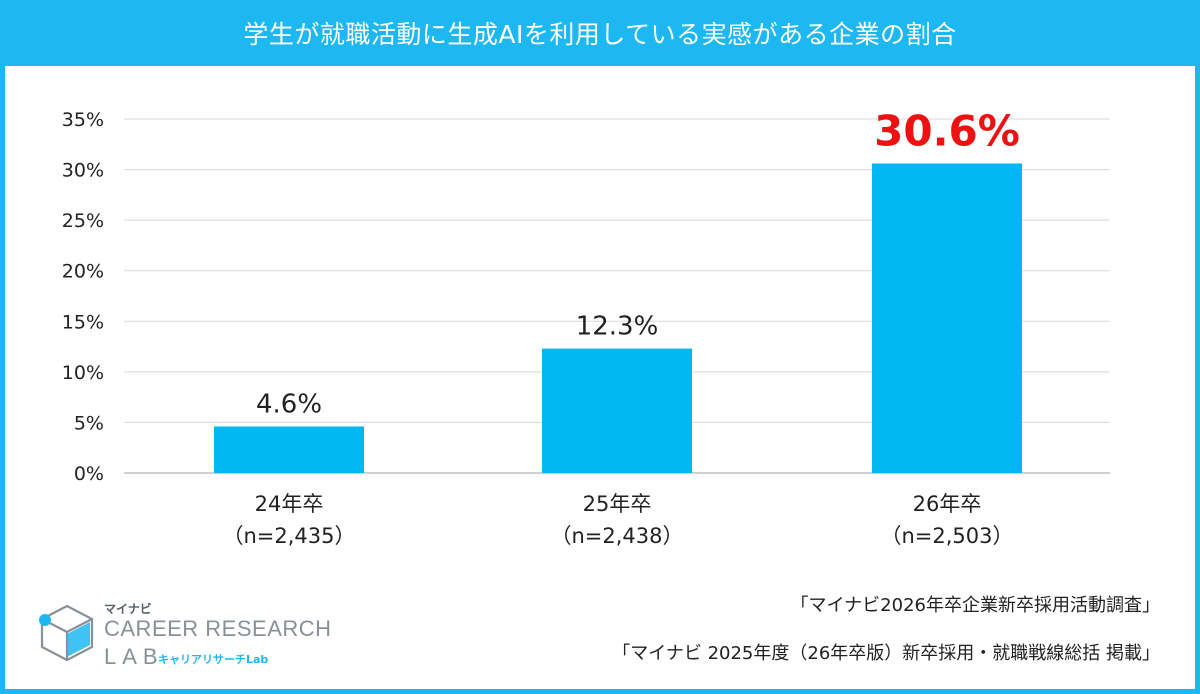 This screenshot has width=1200, height=694. I want to click on x-category-label: 26年卒, so click(947, 504).